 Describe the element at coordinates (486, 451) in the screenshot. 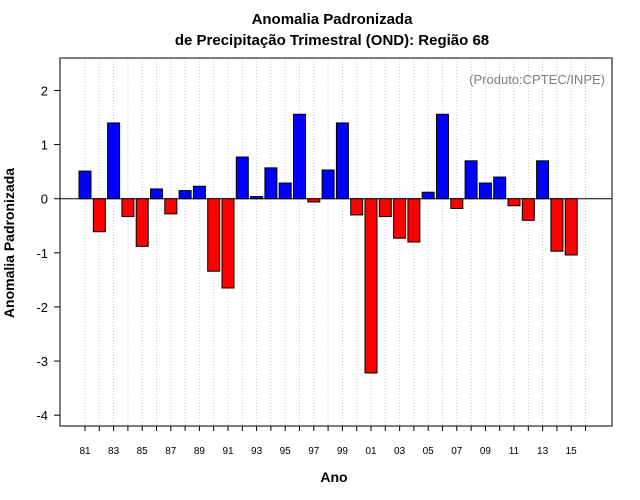

I see `x-tick-label: 09` at that location.